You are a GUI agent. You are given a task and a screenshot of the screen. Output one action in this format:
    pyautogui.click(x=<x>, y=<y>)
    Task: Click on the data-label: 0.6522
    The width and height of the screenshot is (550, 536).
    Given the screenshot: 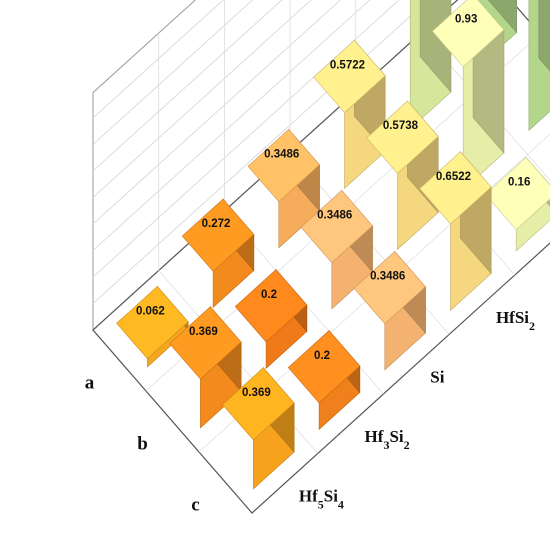 What is the action you would take?
    pyautogui.click(x=453, y=177)
    